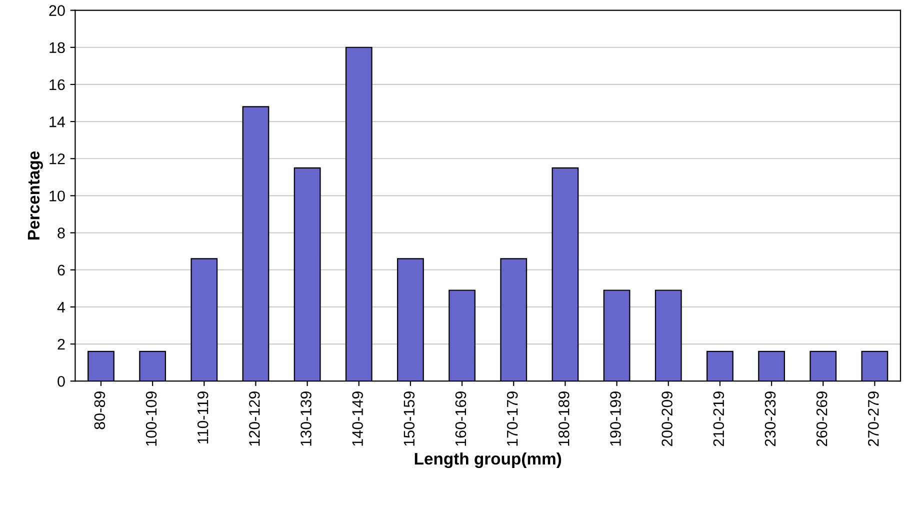  I want to click on y-tick-label: 8, so click(61, 233).